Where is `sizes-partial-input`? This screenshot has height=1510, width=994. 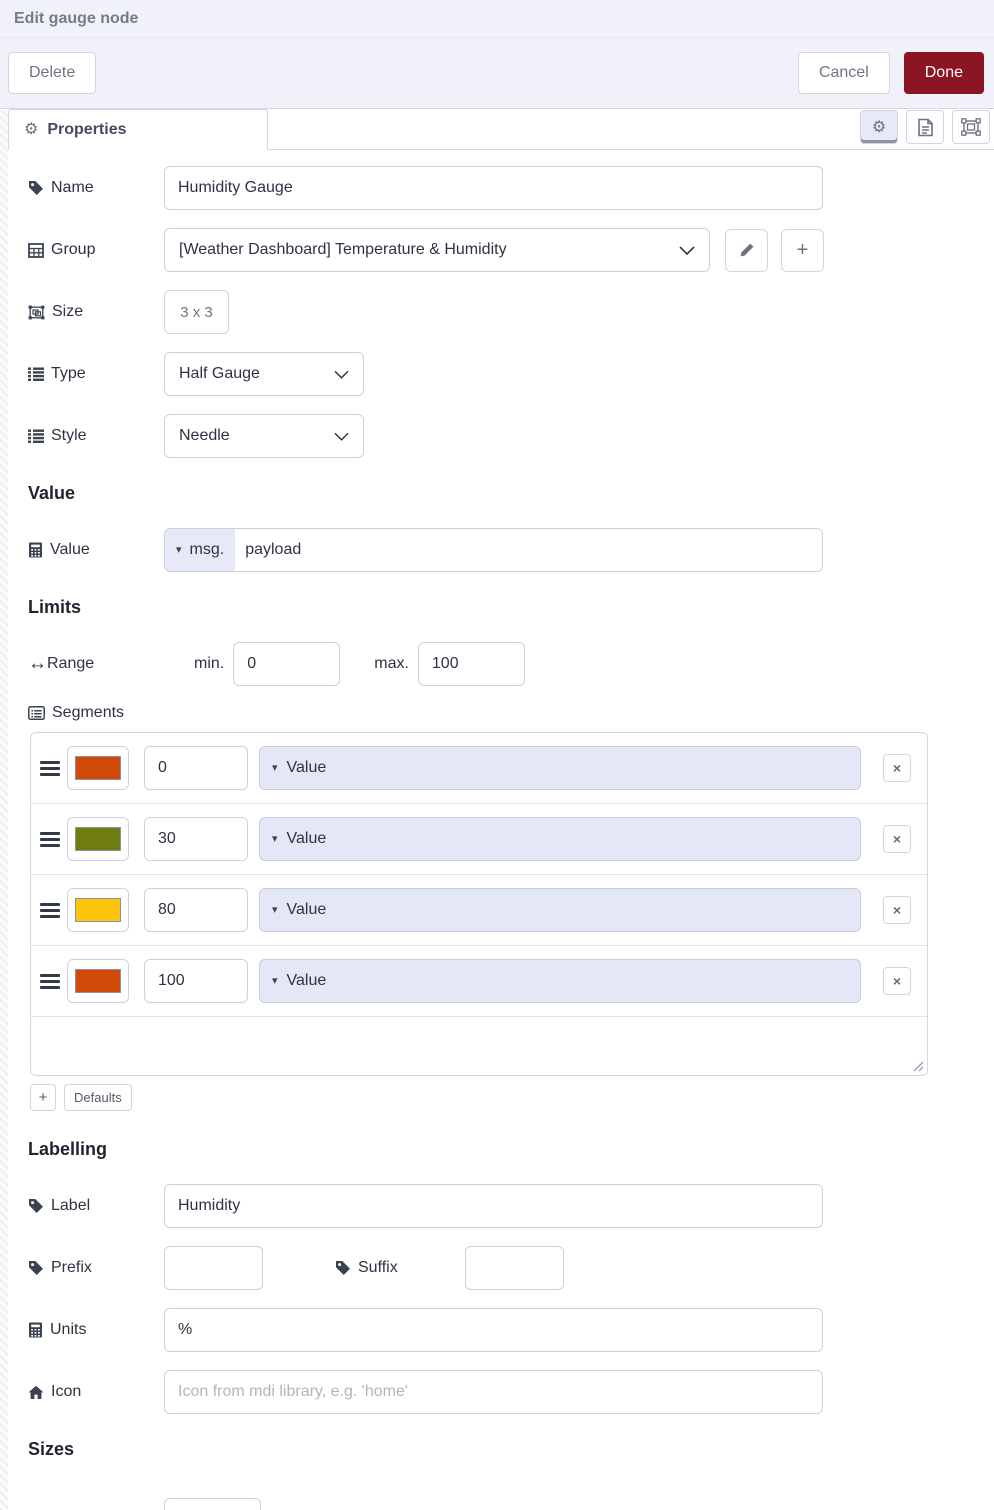
sizes-partial-input is located at coordinates (212, 1504).